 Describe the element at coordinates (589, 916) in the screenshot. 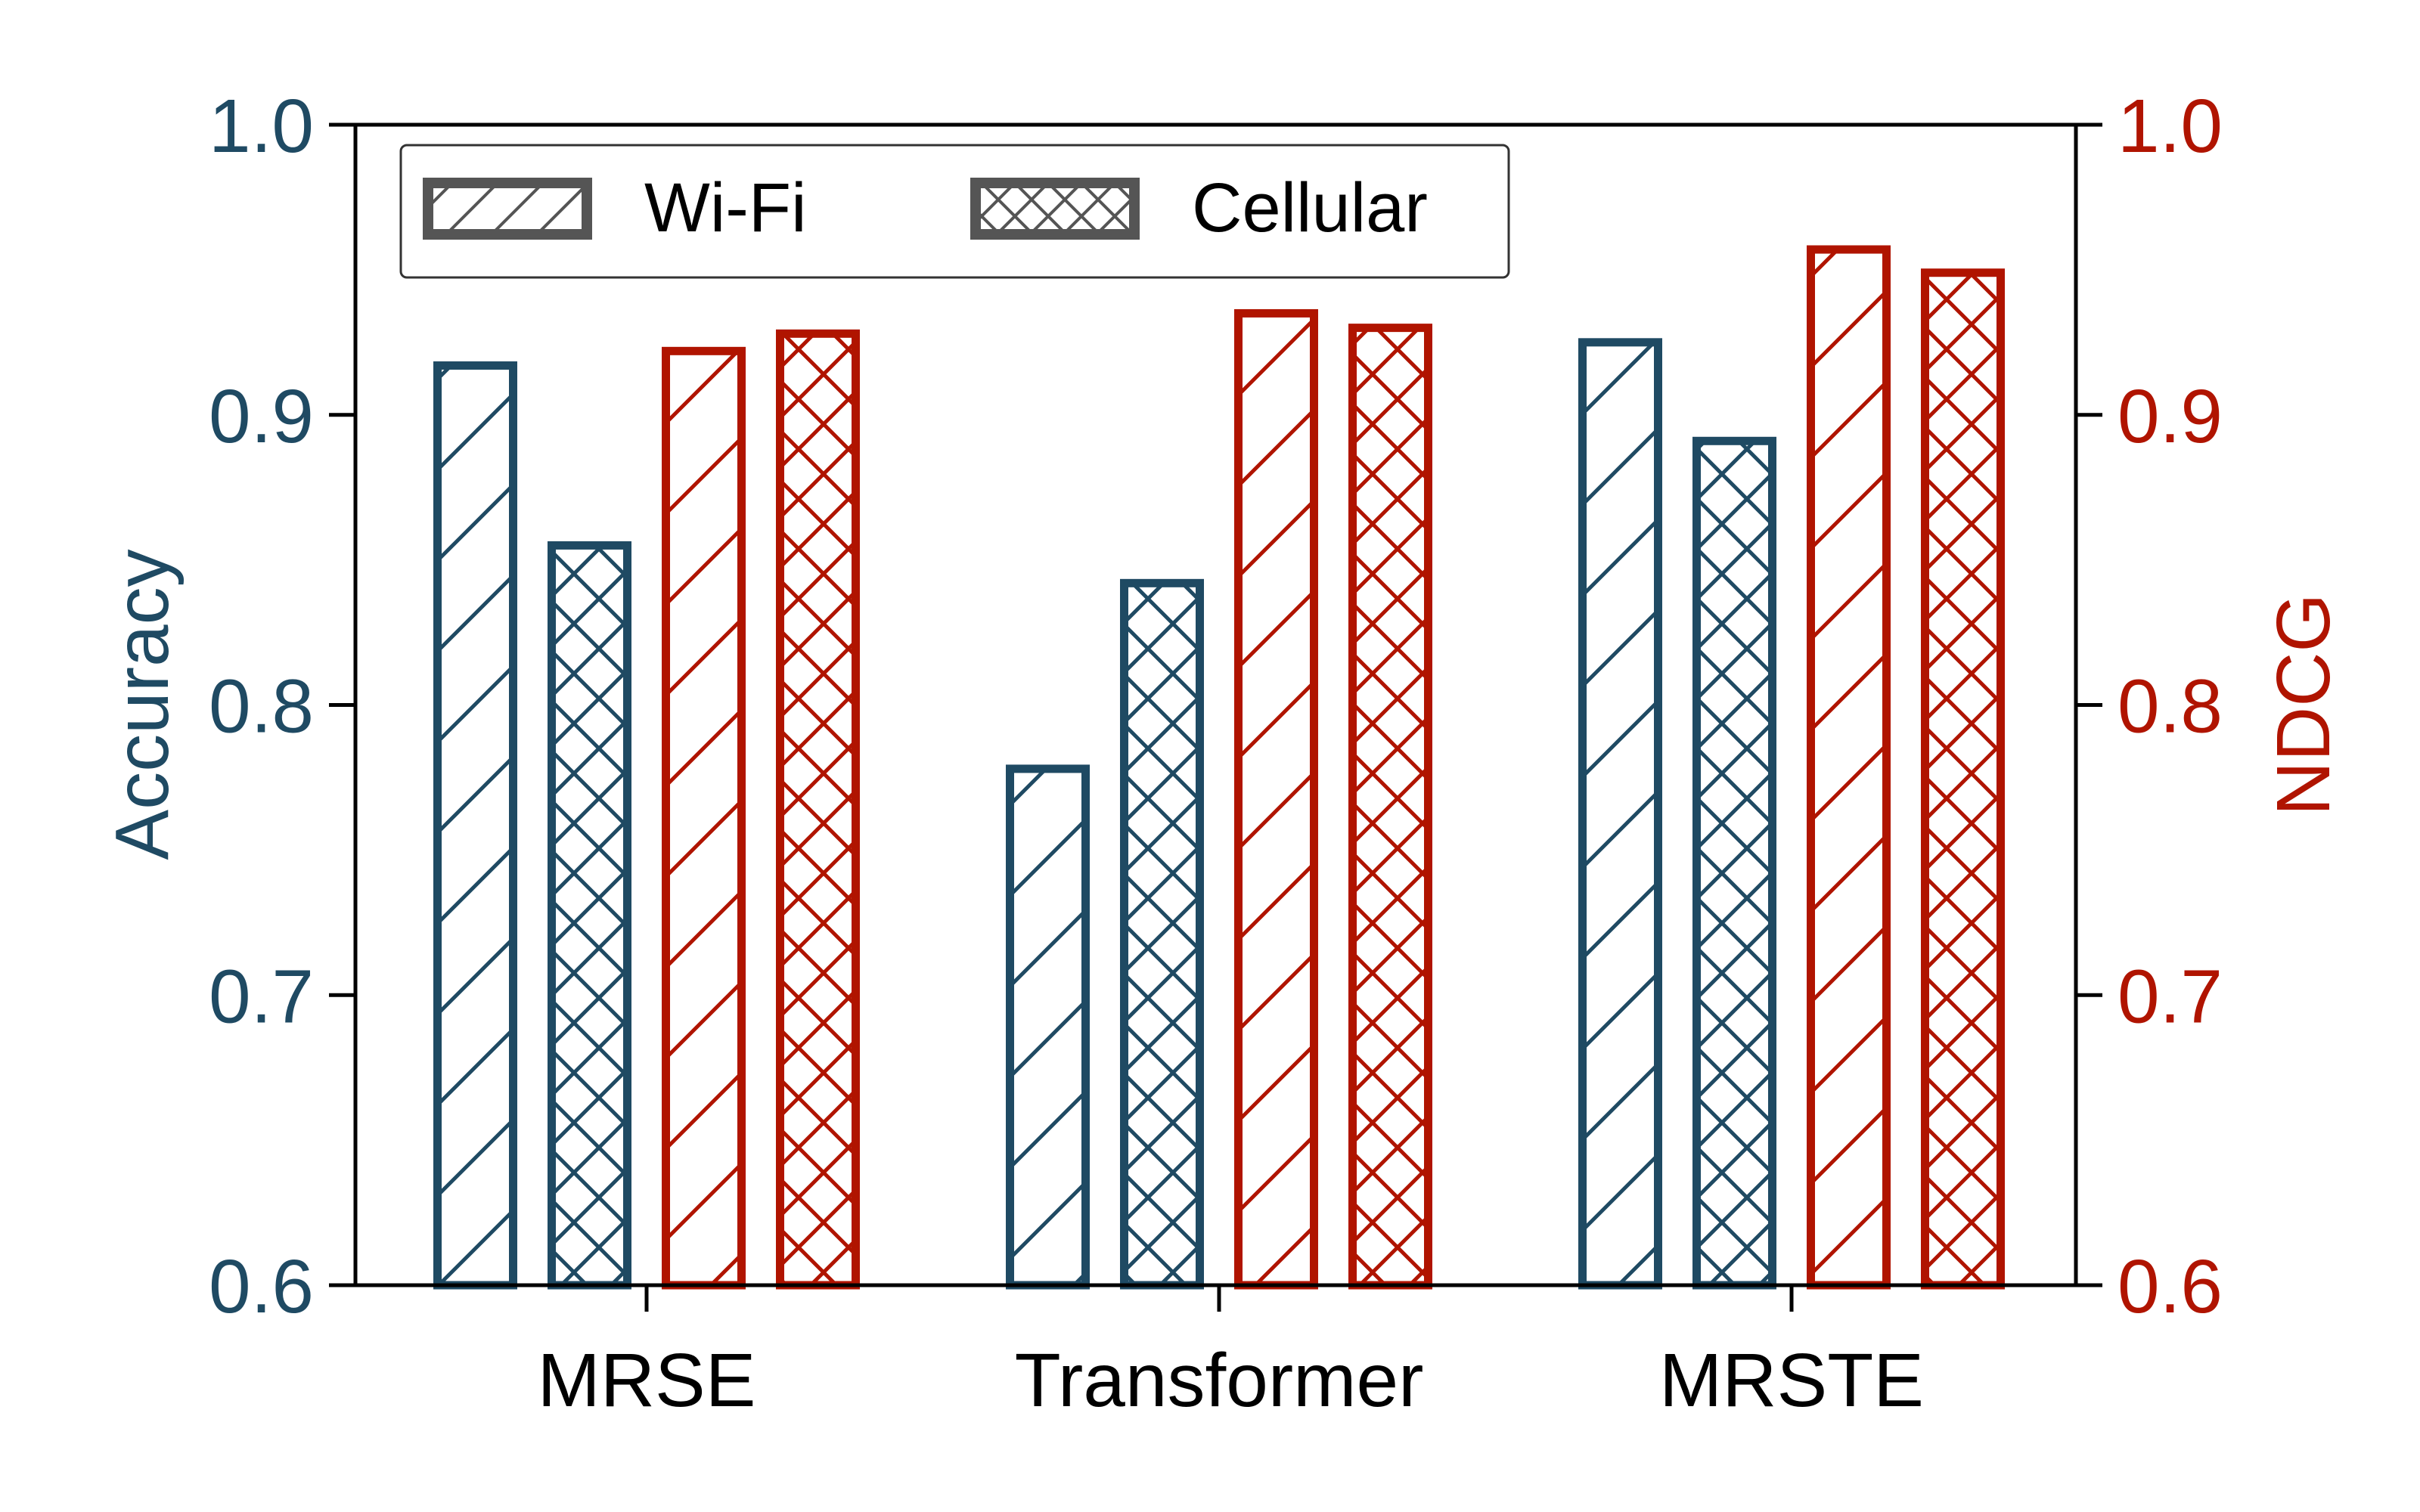

I see `bar-mrse-accuracy-cellular` at that location.